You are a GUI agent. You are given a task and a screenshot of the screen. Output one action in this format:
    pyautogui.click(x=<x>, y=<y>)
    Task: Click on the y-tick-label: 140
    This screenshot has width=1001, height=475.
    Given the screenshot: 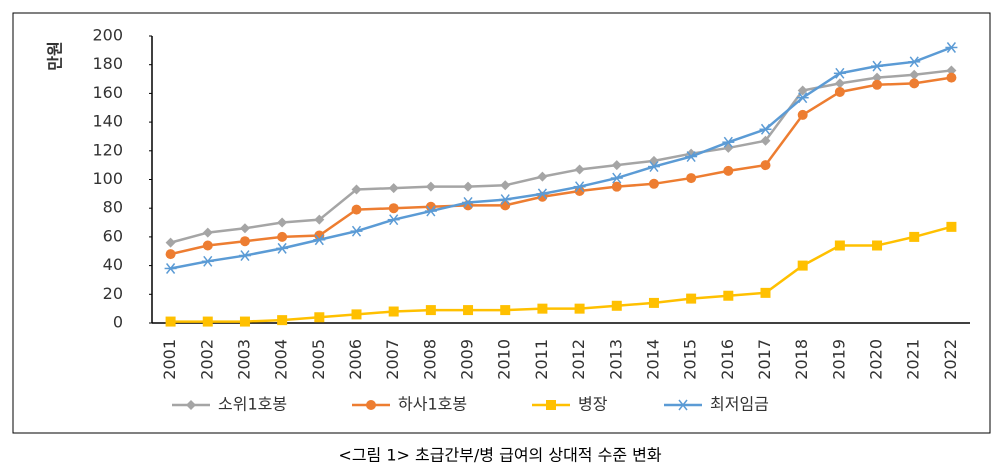 What is the action you would take?
    pyautogui.click(x=107, y=121)
    